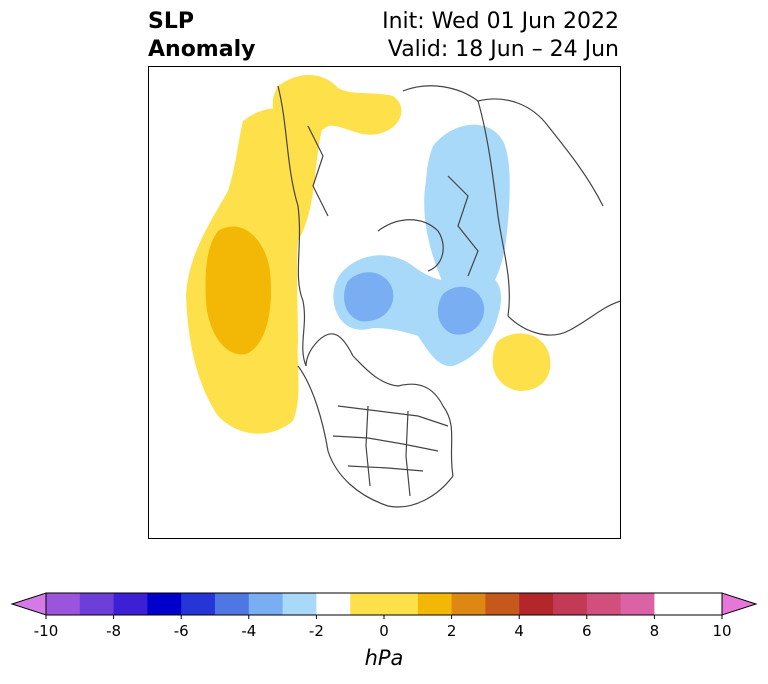 The height and width of the screenshot is (684, 768). Describe the element at coordinates (384, 658) in the screenshot. I see `colorbar-unit-label: hPa` at that location.